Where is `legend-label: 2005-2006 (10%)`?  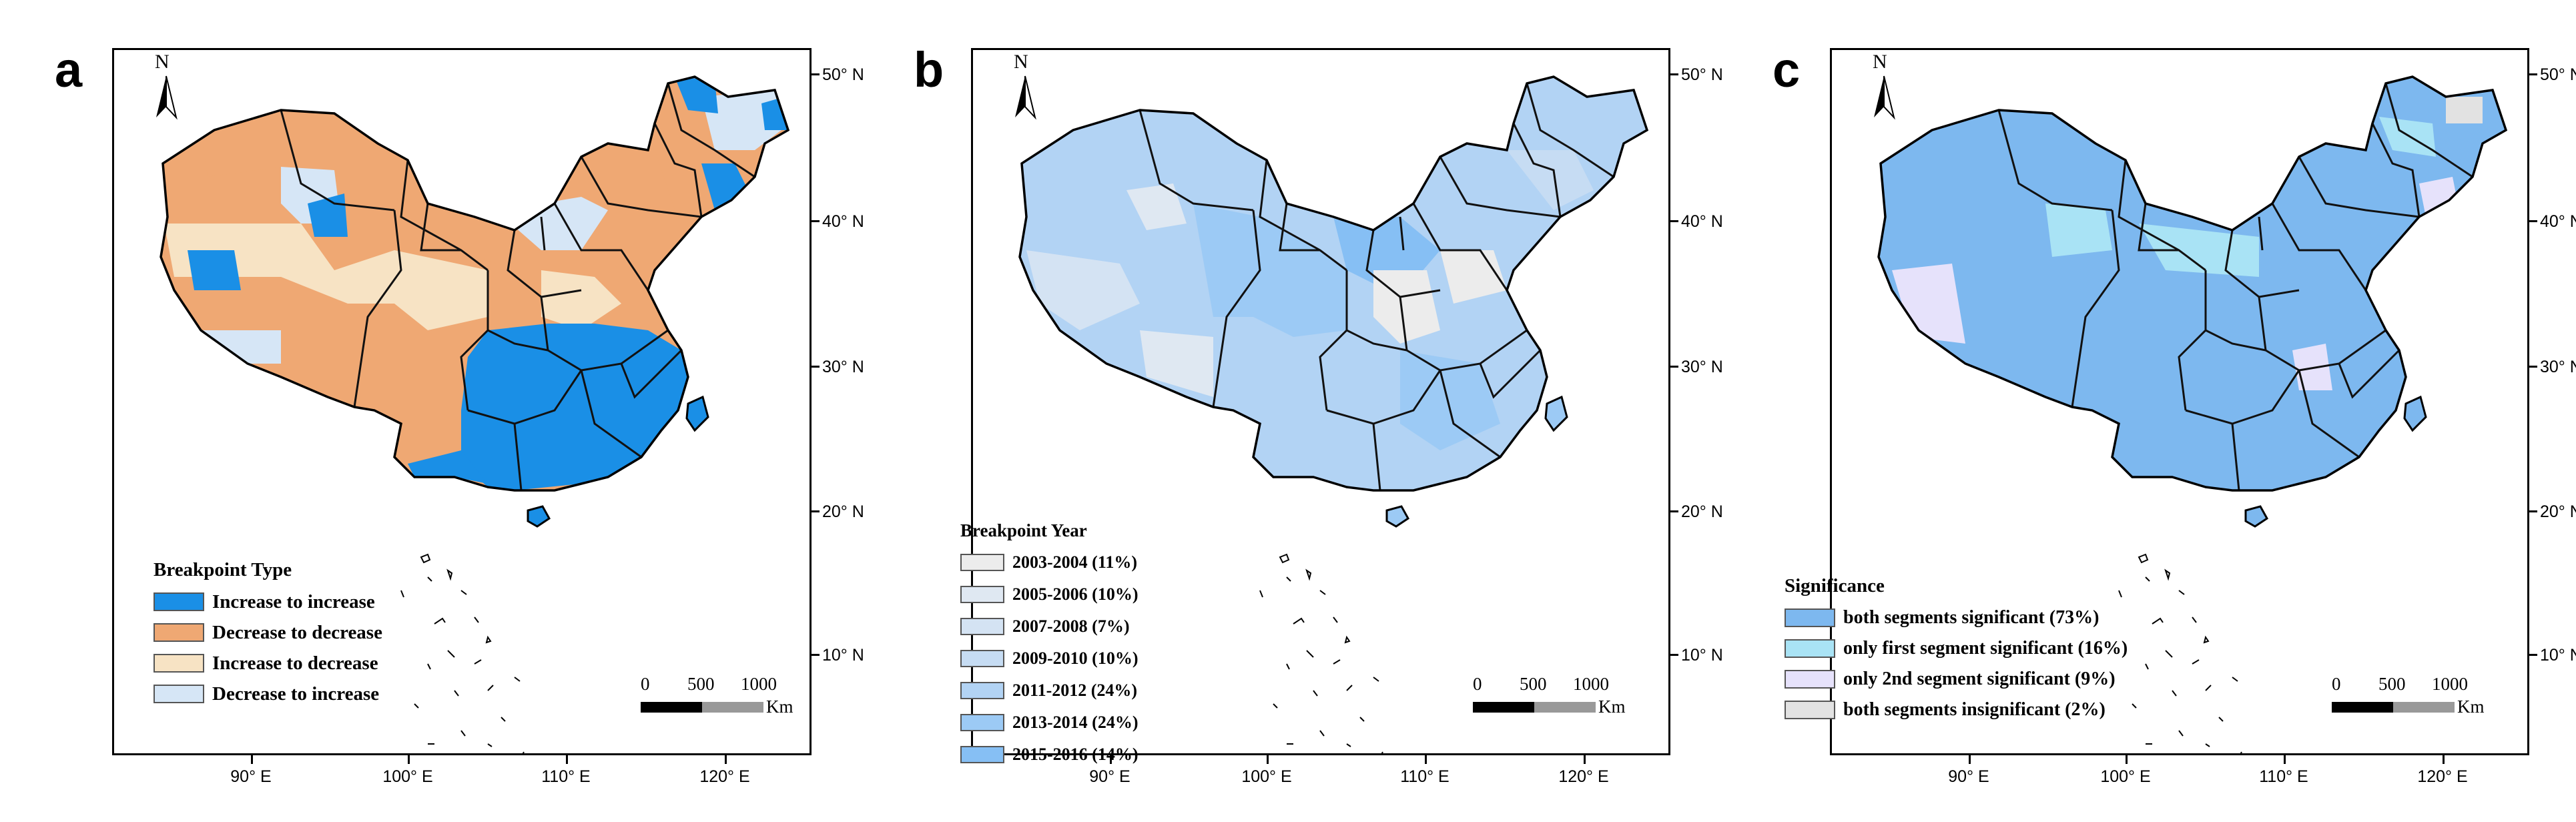
legend-label: 2005-2006 (10%) is located at coordinates (1075, 594).